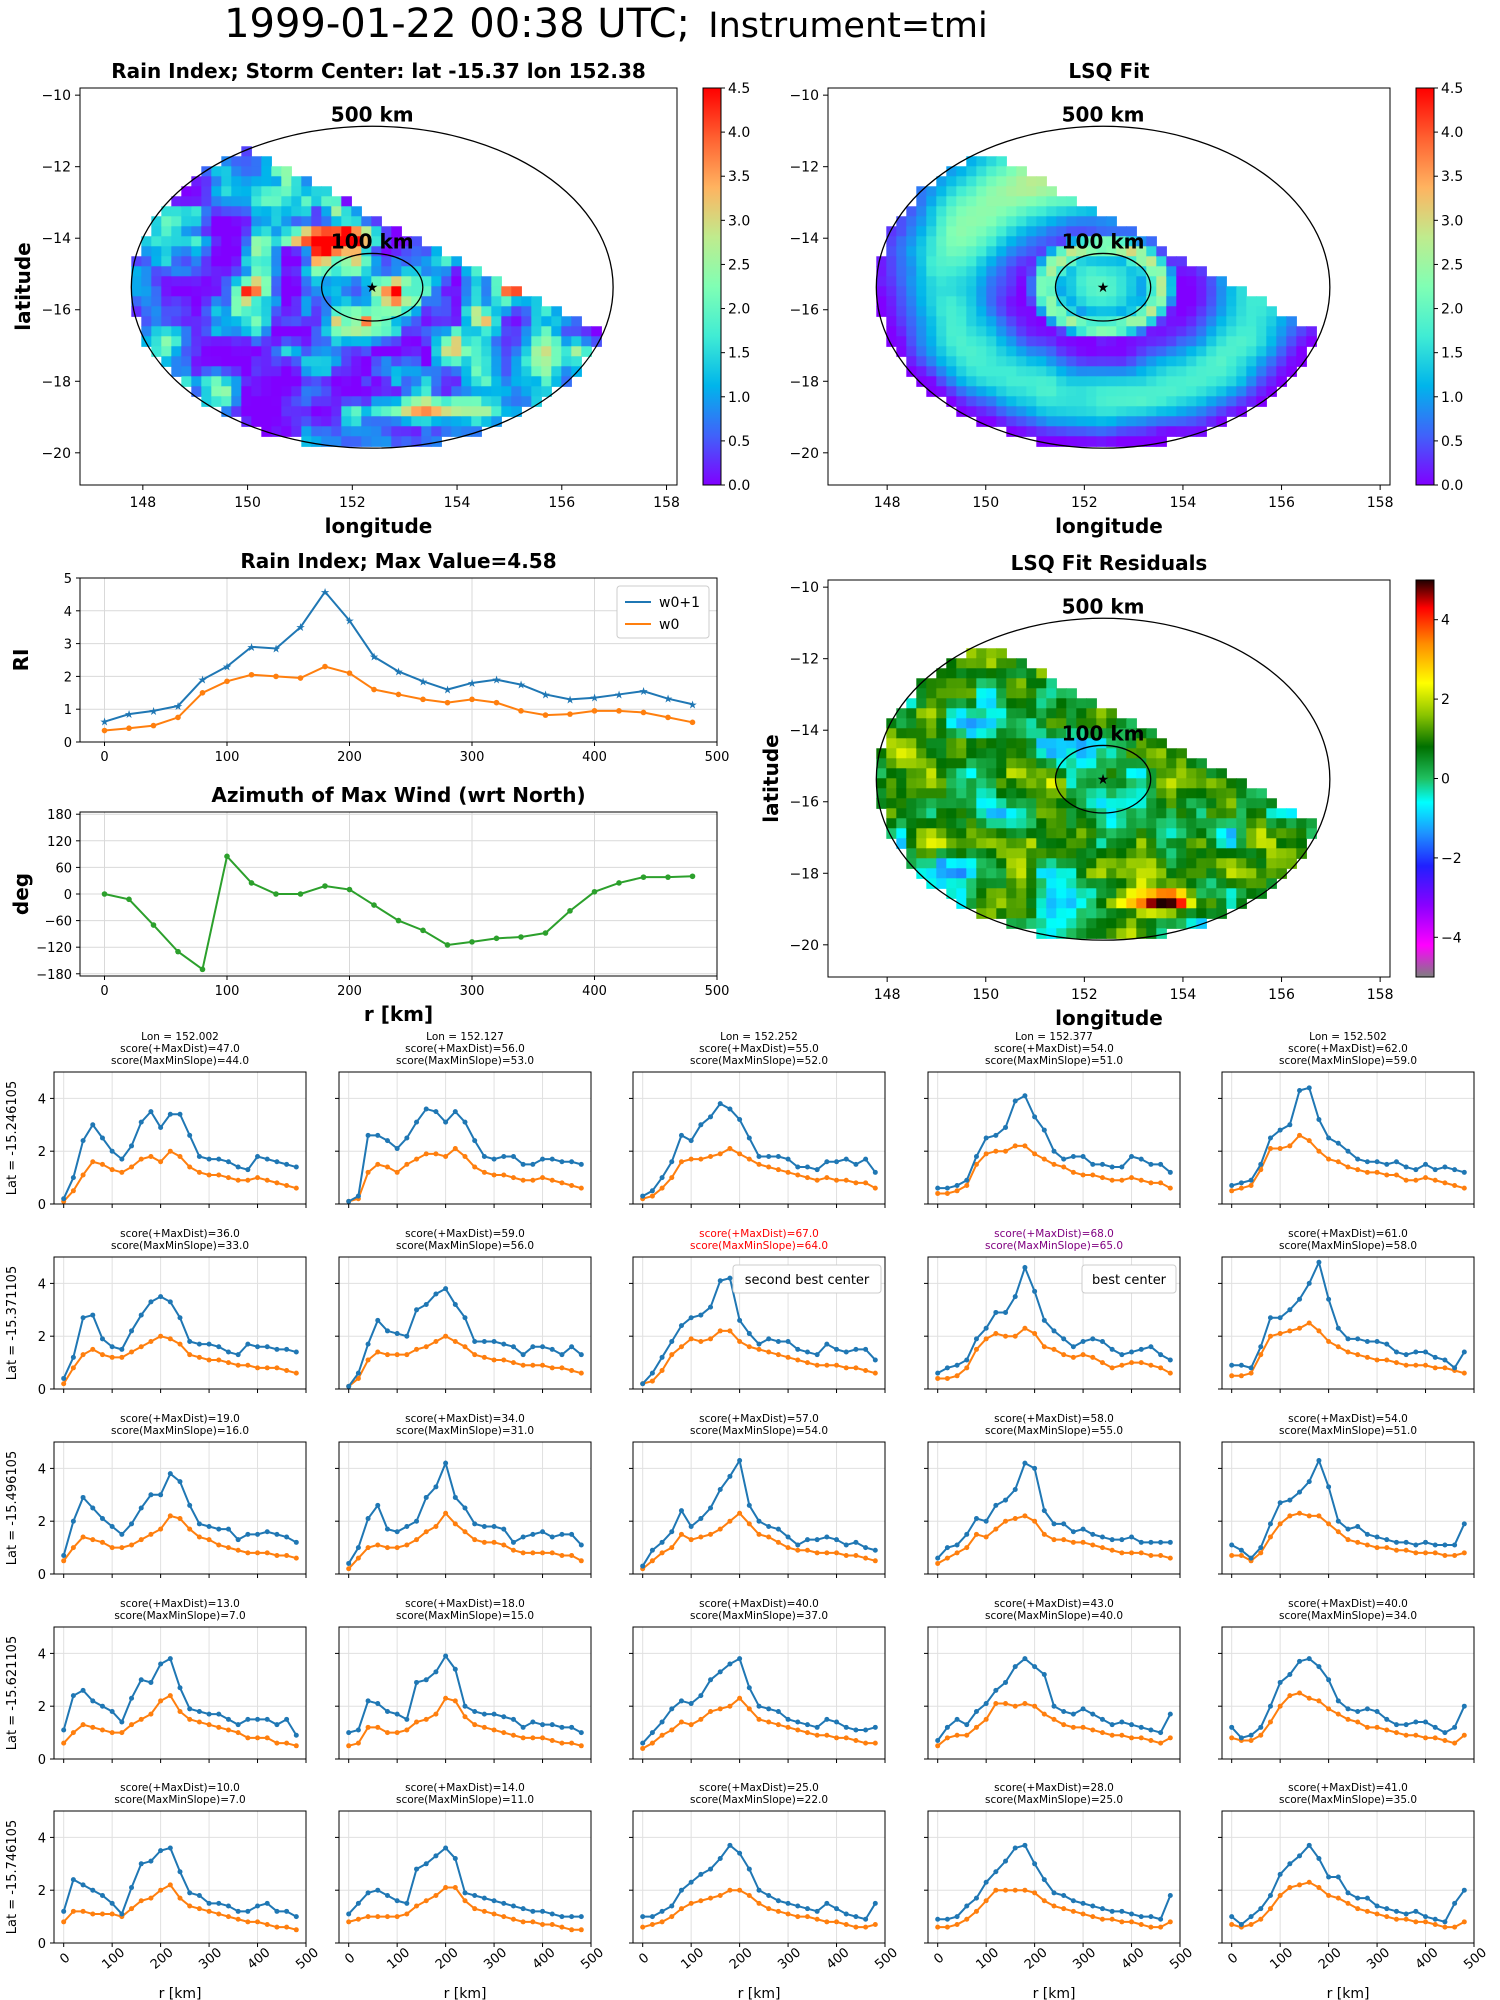 Image resolution: width=1500 pixels, height=2000 pixels. What do you see at coordinates (457, 24) in the screenshot?
I see `figure-title-main: 1999-01-22 00:38 UTC;` at bounding box center [457, 24].